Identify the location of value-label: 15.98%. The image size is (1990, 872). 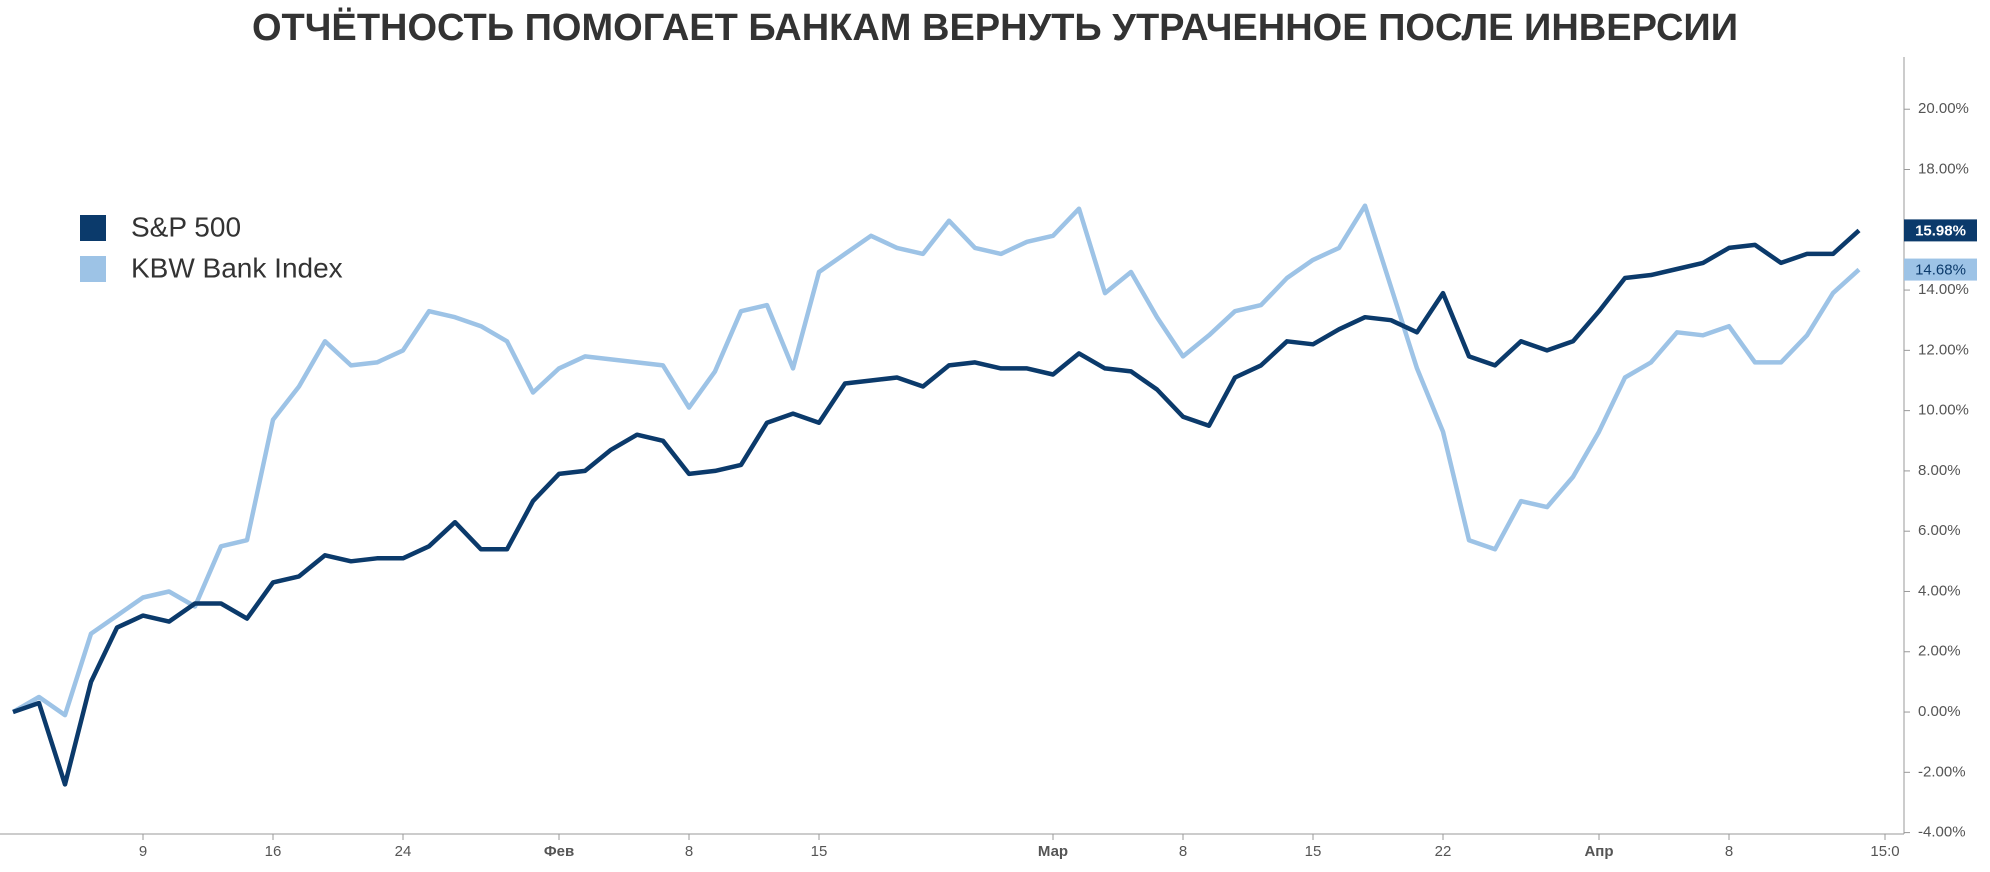
(1940, 230).